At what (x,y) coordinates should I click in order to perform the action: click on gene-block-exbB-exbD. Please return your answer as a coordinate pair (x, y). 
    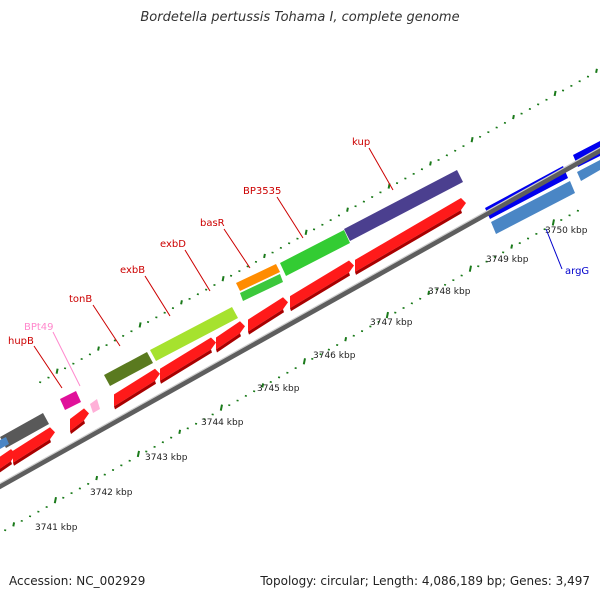
    Looking at the image, I should click on (194, 334).